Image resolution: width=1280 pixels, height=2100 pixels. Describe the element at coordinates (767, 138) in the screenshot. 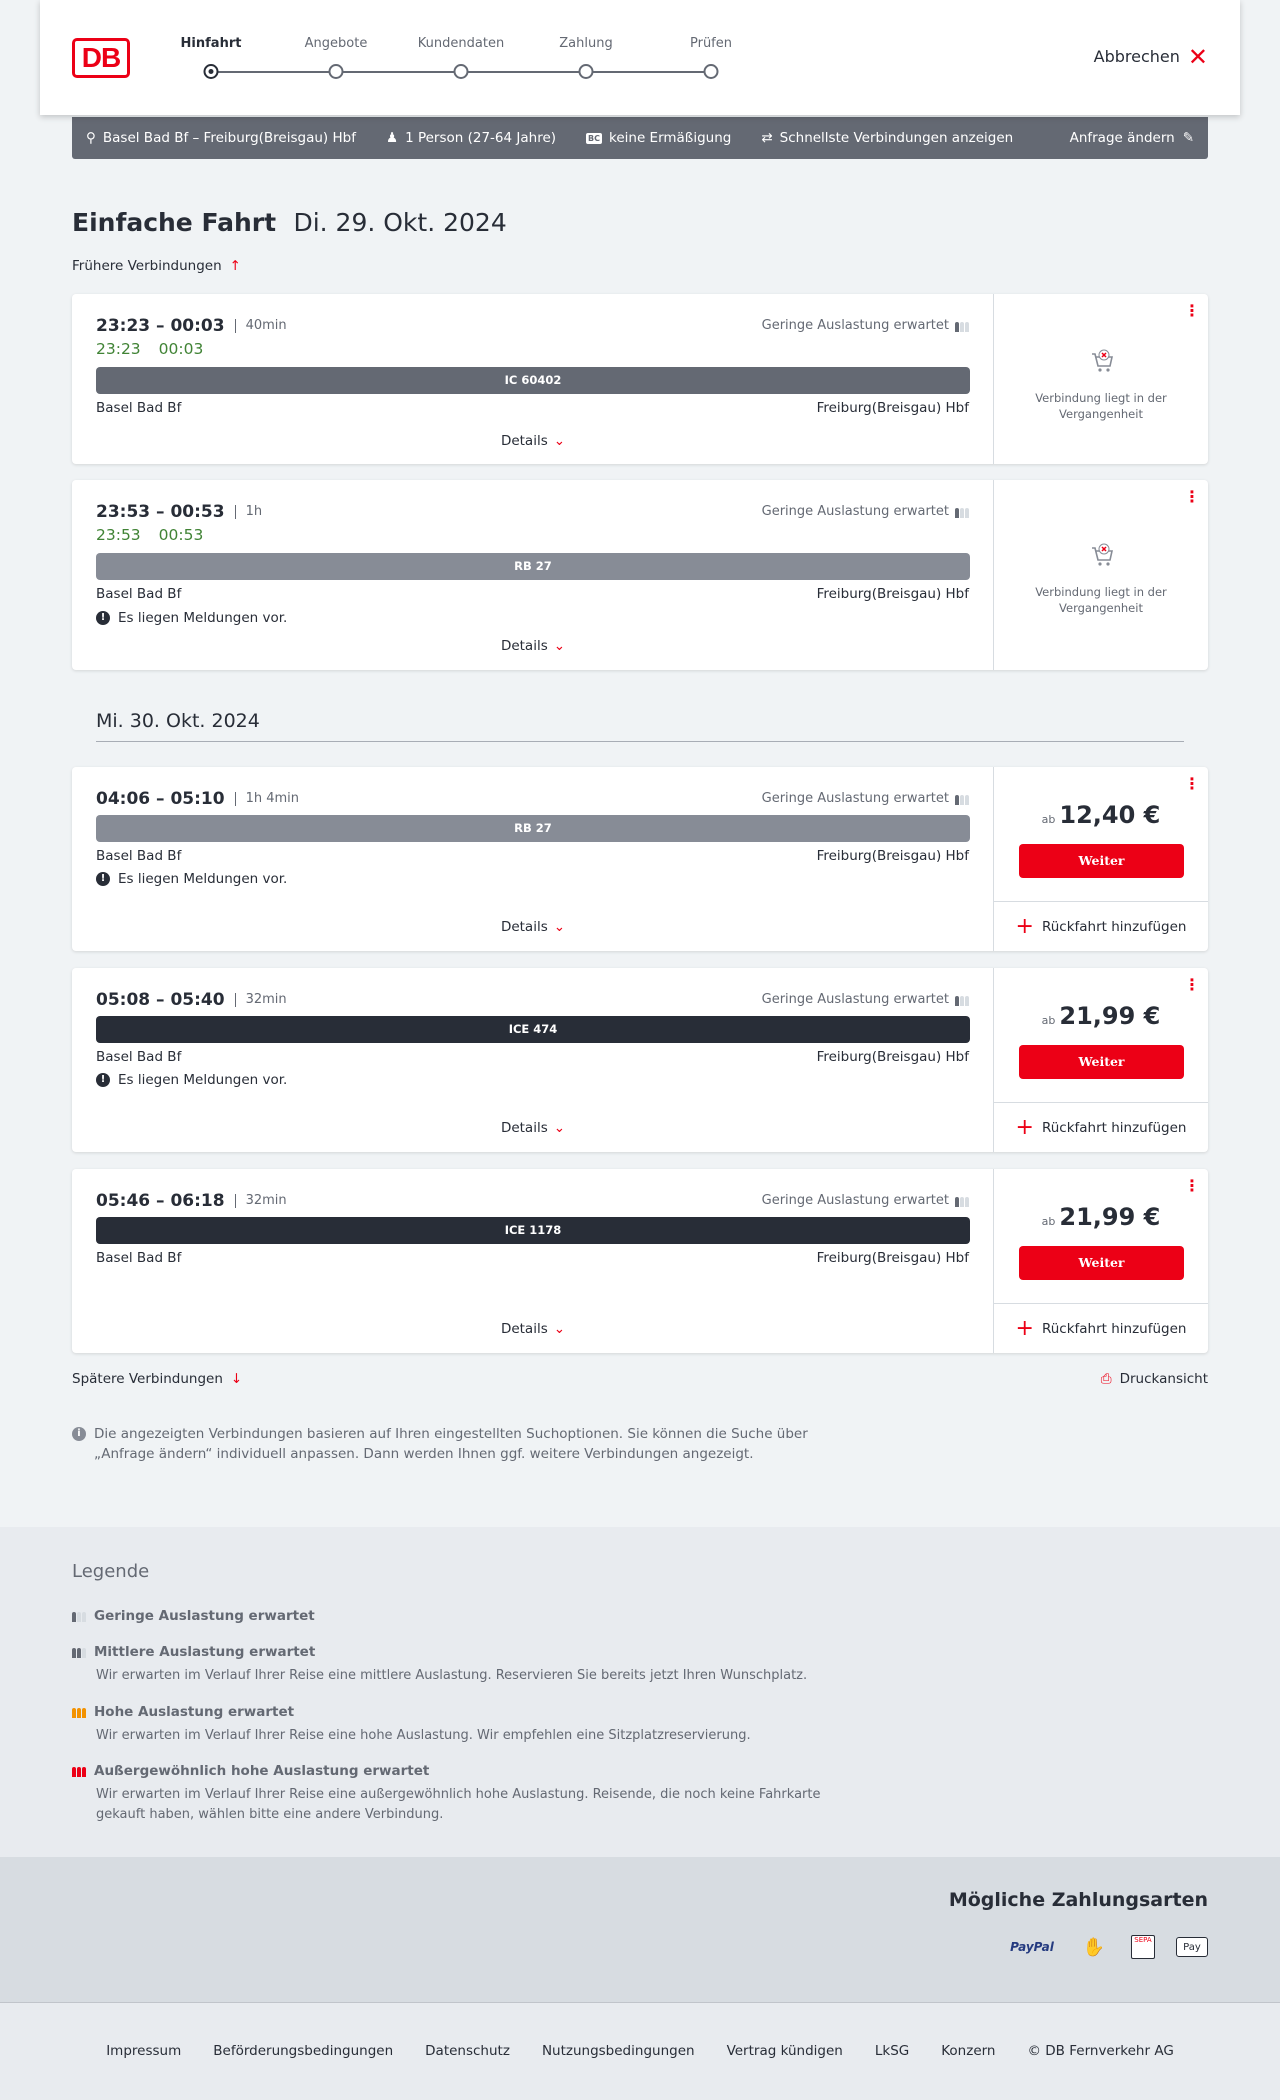

I see `swap-arrows-icon: ⇄` at that location.